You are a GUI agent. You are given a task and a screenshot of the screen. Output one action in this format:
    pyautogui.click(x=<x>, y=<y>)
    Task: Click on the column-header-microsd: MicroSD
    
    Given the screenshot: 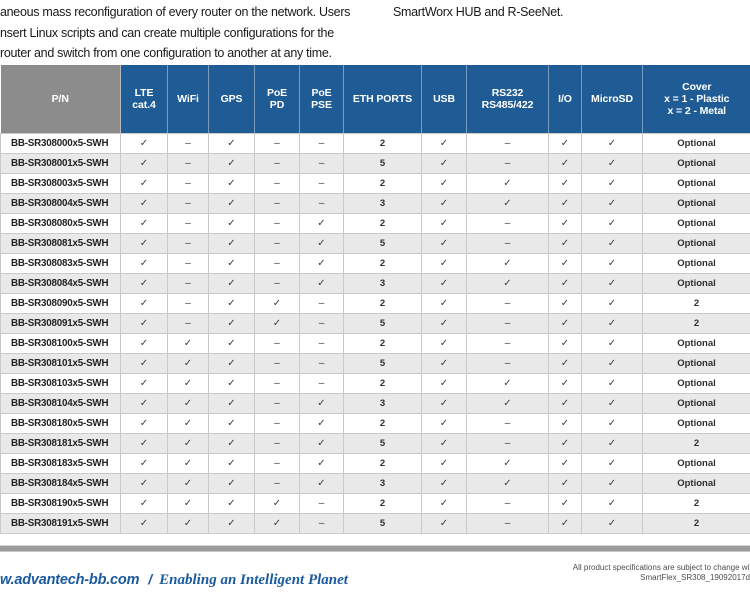 What is the action you would take?
    pyautogui.click(x=612, y=99)
    